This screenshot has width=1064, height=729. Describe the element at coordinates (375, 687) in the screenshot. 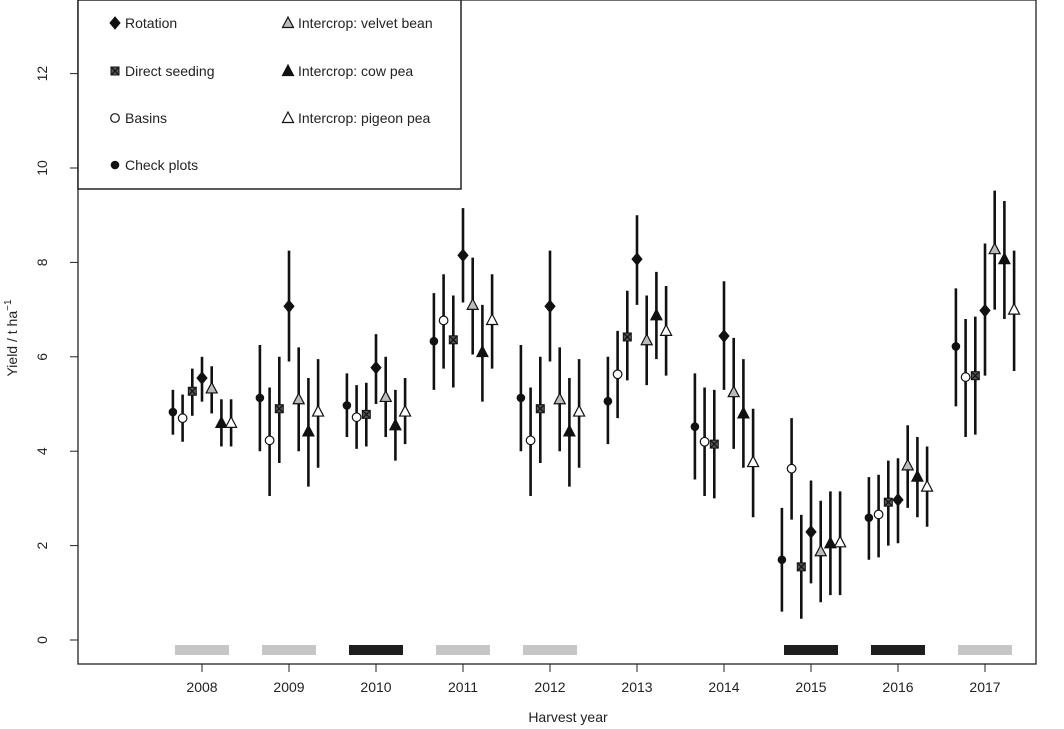

I see `x-tick-label: 2010` at that location.